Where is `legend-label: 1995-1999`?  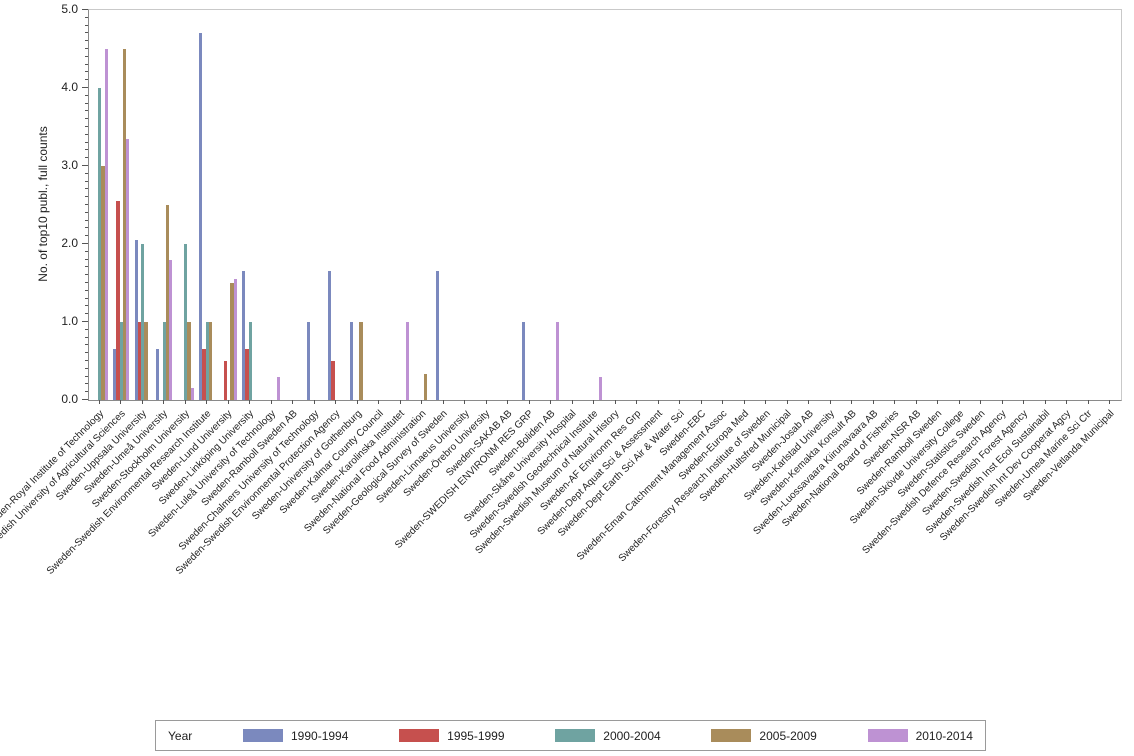 legend-label: 1995-1999 is located at coordinates (476, 735).